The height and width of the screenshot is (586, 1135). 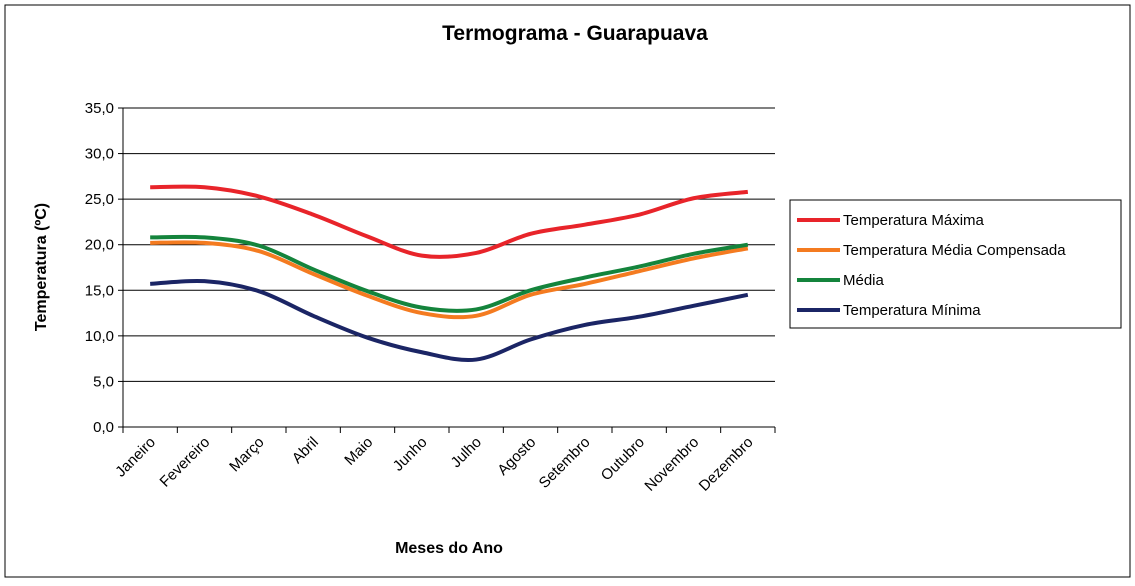 What do you see at coordinates (575, 33) in the screenshot?
I see `chart-title: Termograma - Guarapuava` at bounding box center [575, 33].